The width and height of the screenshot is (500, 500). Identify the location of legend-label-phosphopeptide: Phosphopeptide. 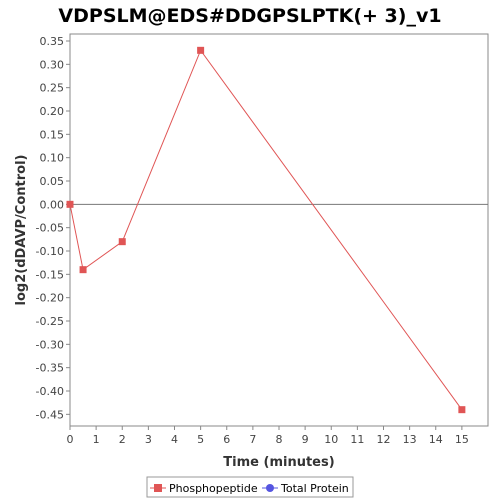
(213, 488).